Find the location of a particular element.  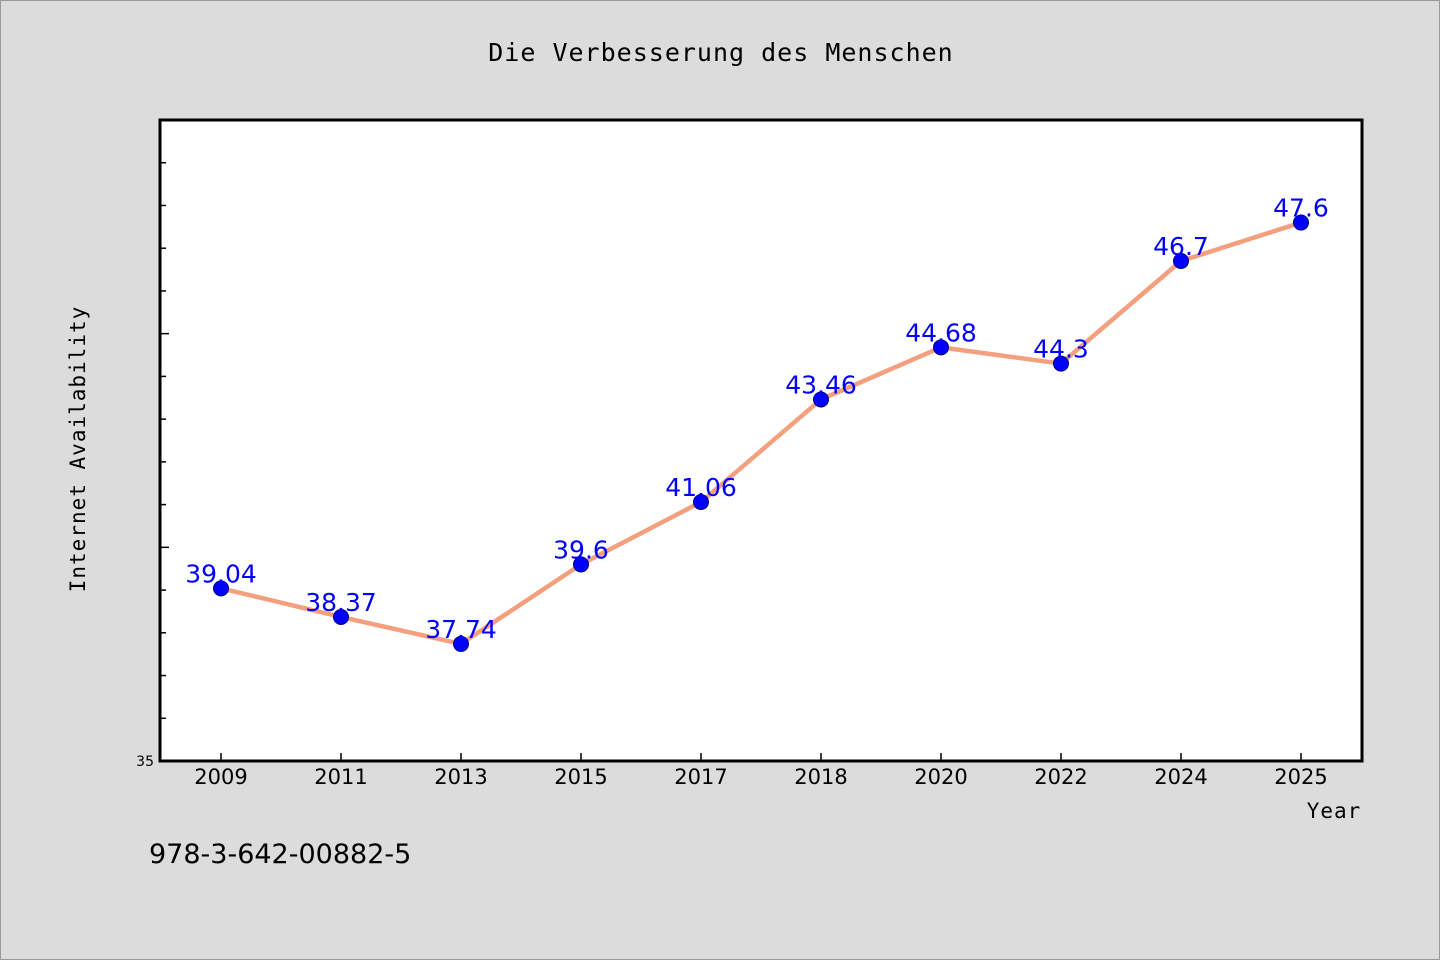

data-label: 38.37 is located at coordinates (341, 602).